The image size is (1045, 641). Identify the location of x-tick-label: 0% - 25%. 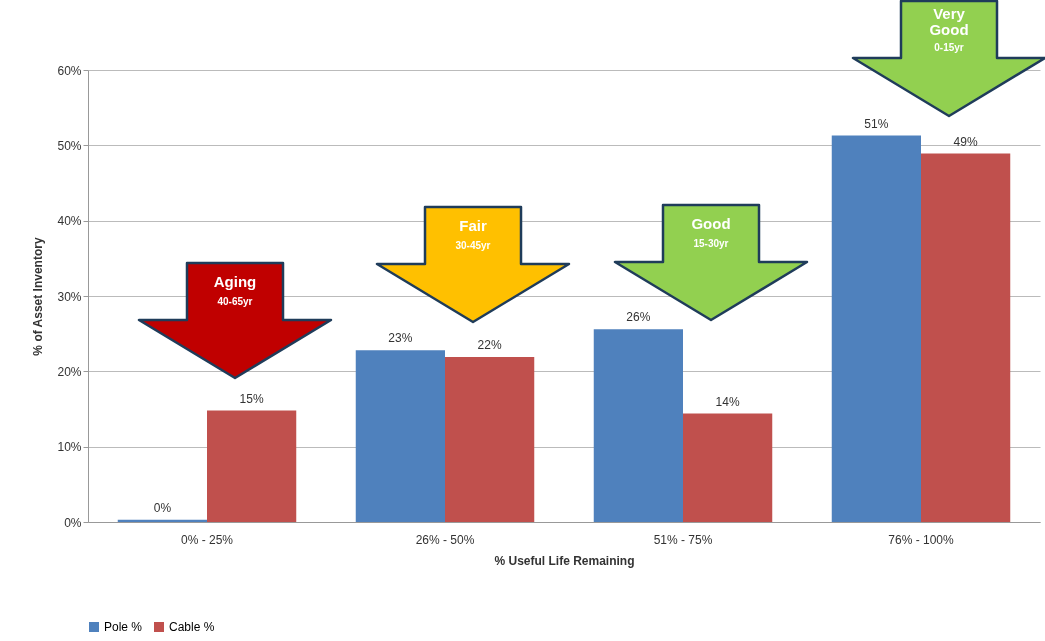
(207, 539).